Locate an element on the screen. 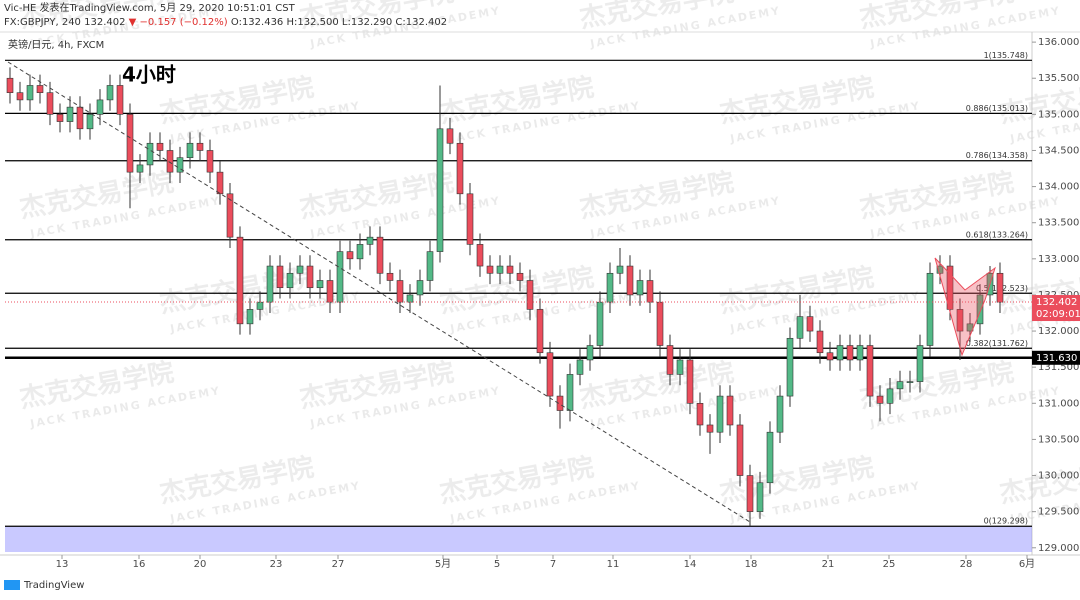 The height and width of the screenshot is (600, 1080). x-tick-label: 20 is located at coordinates (200, 564).